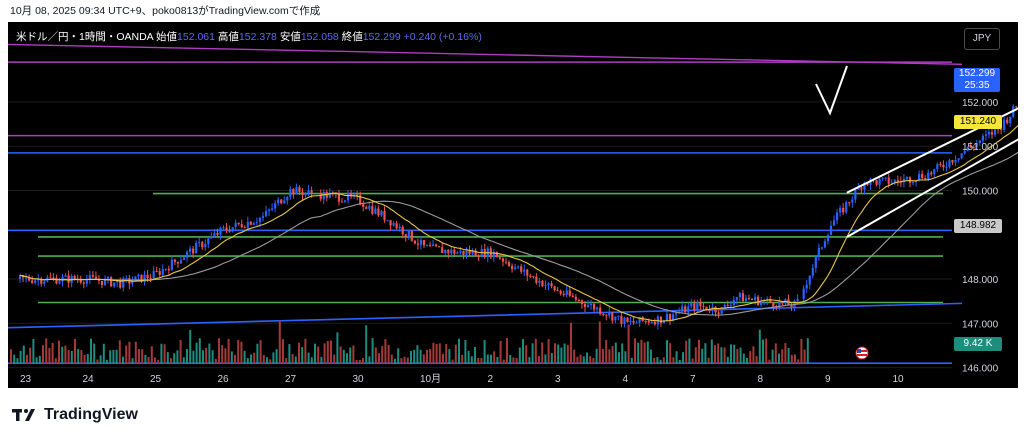 This screenshot has height=441, width=1024. I want to click on currency-button: JPY, so click(982, 39).